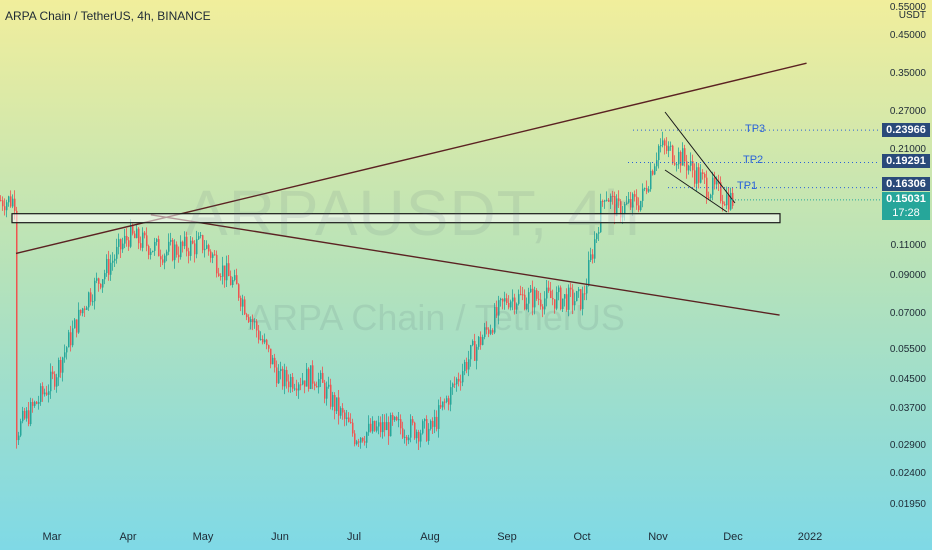 The image size is (932, 550). I want to click on last-price-tag: 0.15031, so click(906, 199).